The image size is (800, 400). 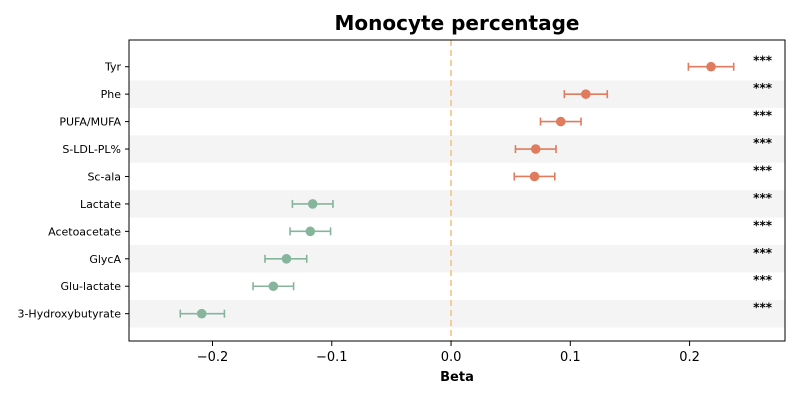 I want to click on x-tick-label: 0.2, so click(x=689, y=357).